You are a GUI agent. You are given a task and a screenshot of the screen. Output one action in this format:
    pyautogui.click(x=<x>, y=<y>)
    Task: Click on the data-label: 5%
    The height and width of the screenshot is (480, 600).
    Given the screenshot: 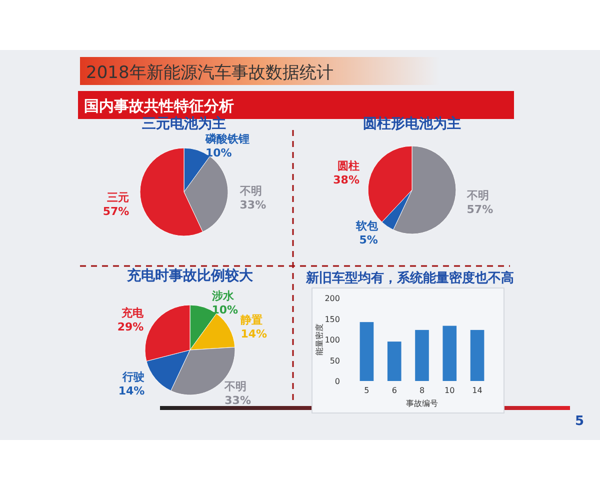 What is the action you would take?
    pyautogui.click(x=368, y=239)
    